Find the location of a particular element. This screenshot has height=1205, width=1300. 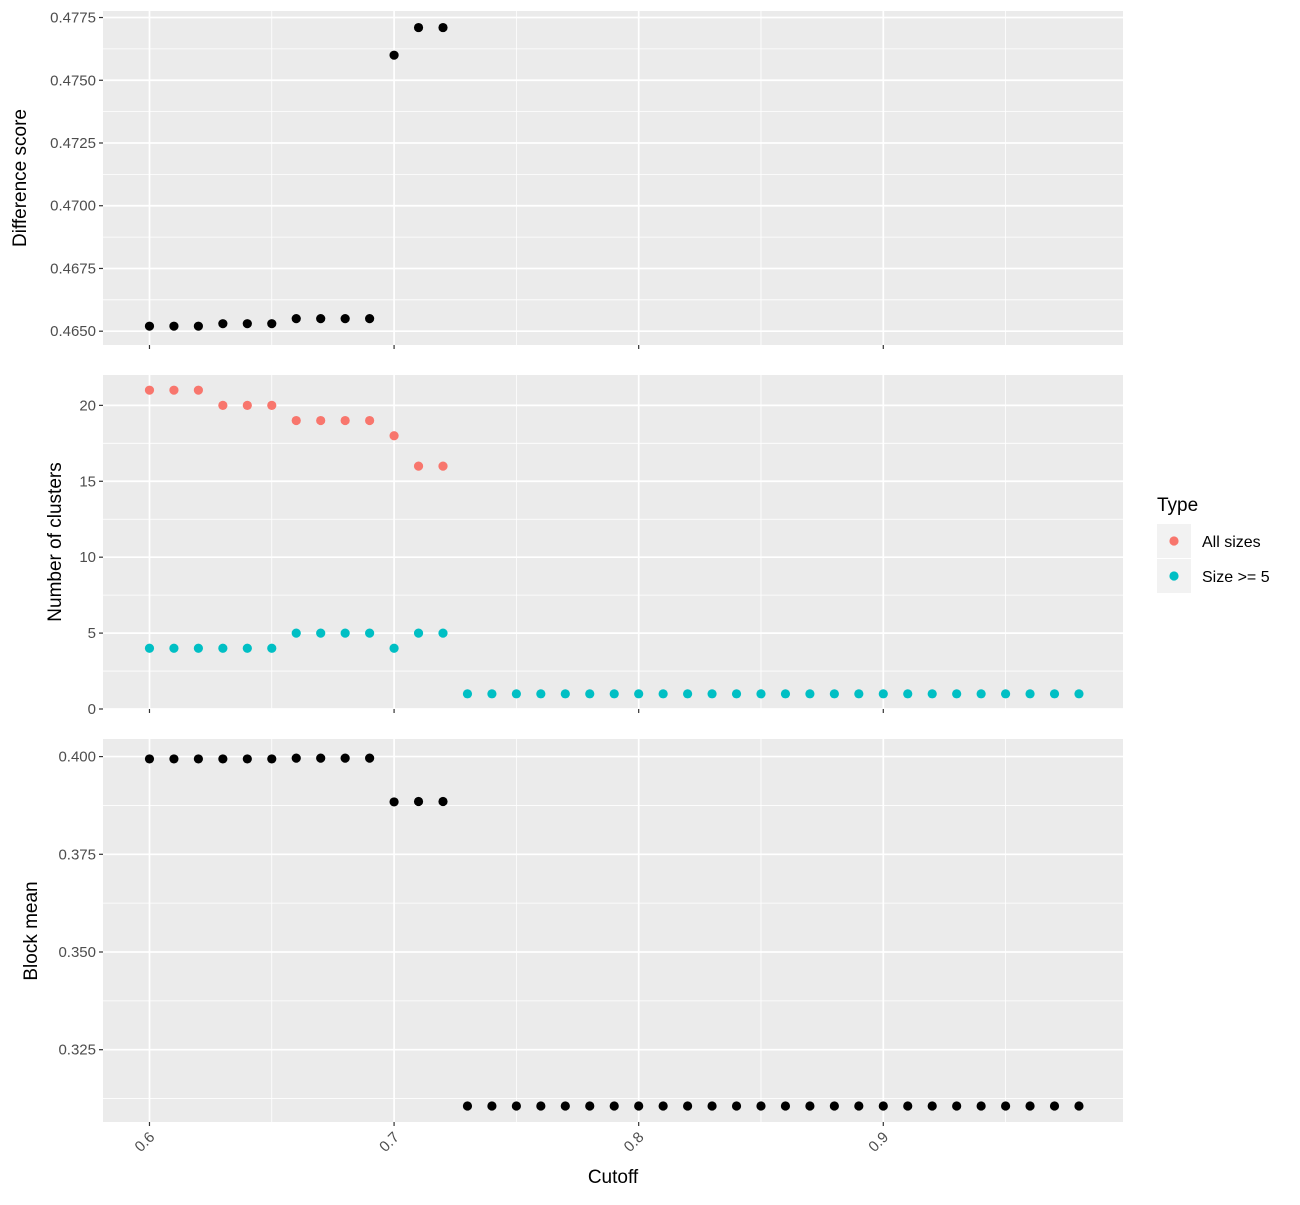

legend-title: Type is located at coordinates (1177, 505).